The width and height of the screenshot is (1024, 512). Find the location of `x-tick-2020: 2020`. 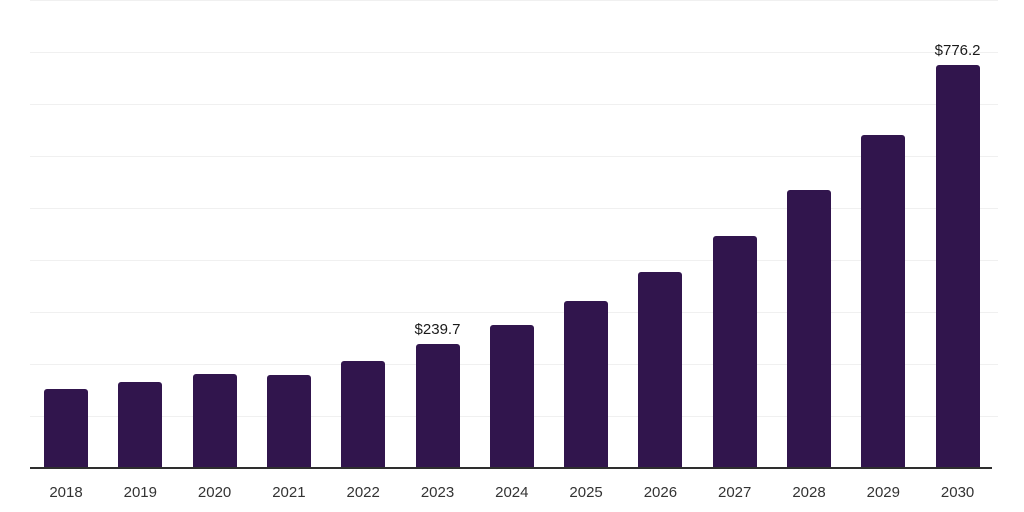

x-tick-2020: 2020 is located at coordinates (214, 492).